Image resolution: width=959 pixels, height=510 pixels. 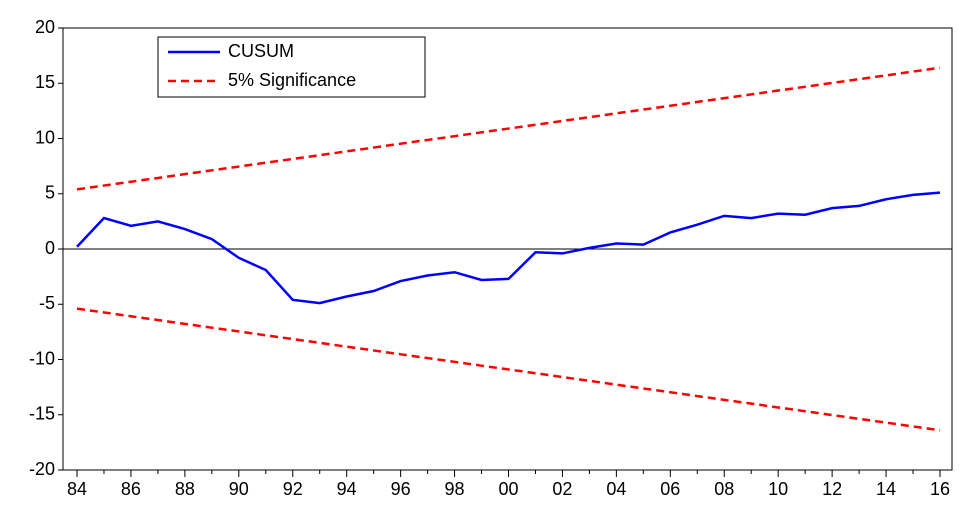 I want to click on x-tick-label: 86, so click(x=131, y=489).